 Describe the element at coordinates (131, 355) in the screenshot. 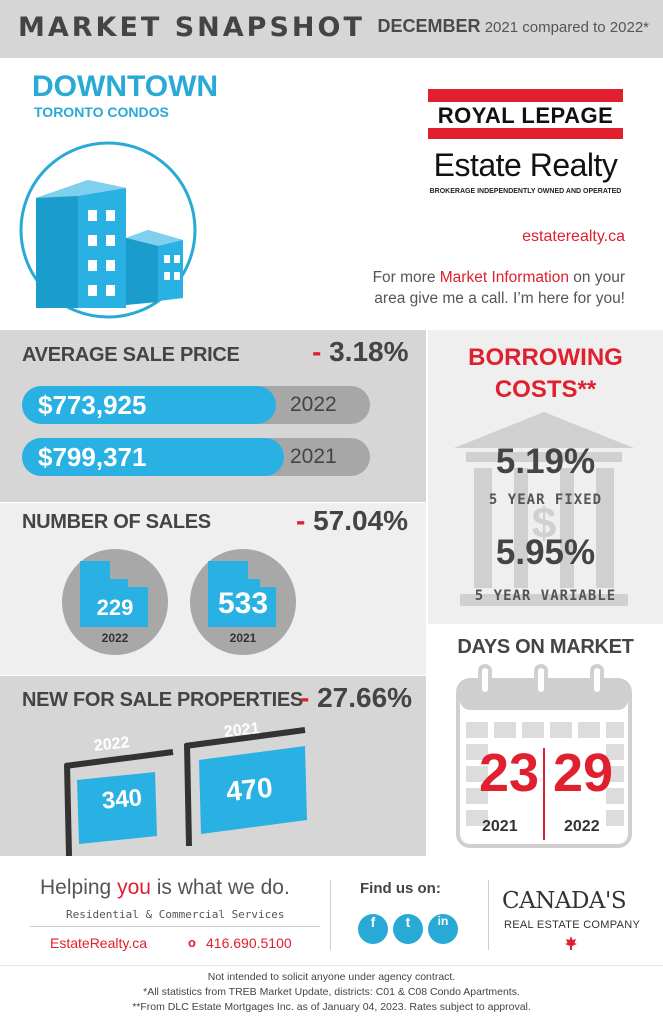

I see `avg-price-label: AVERAGE SALE PRICE` at that location.